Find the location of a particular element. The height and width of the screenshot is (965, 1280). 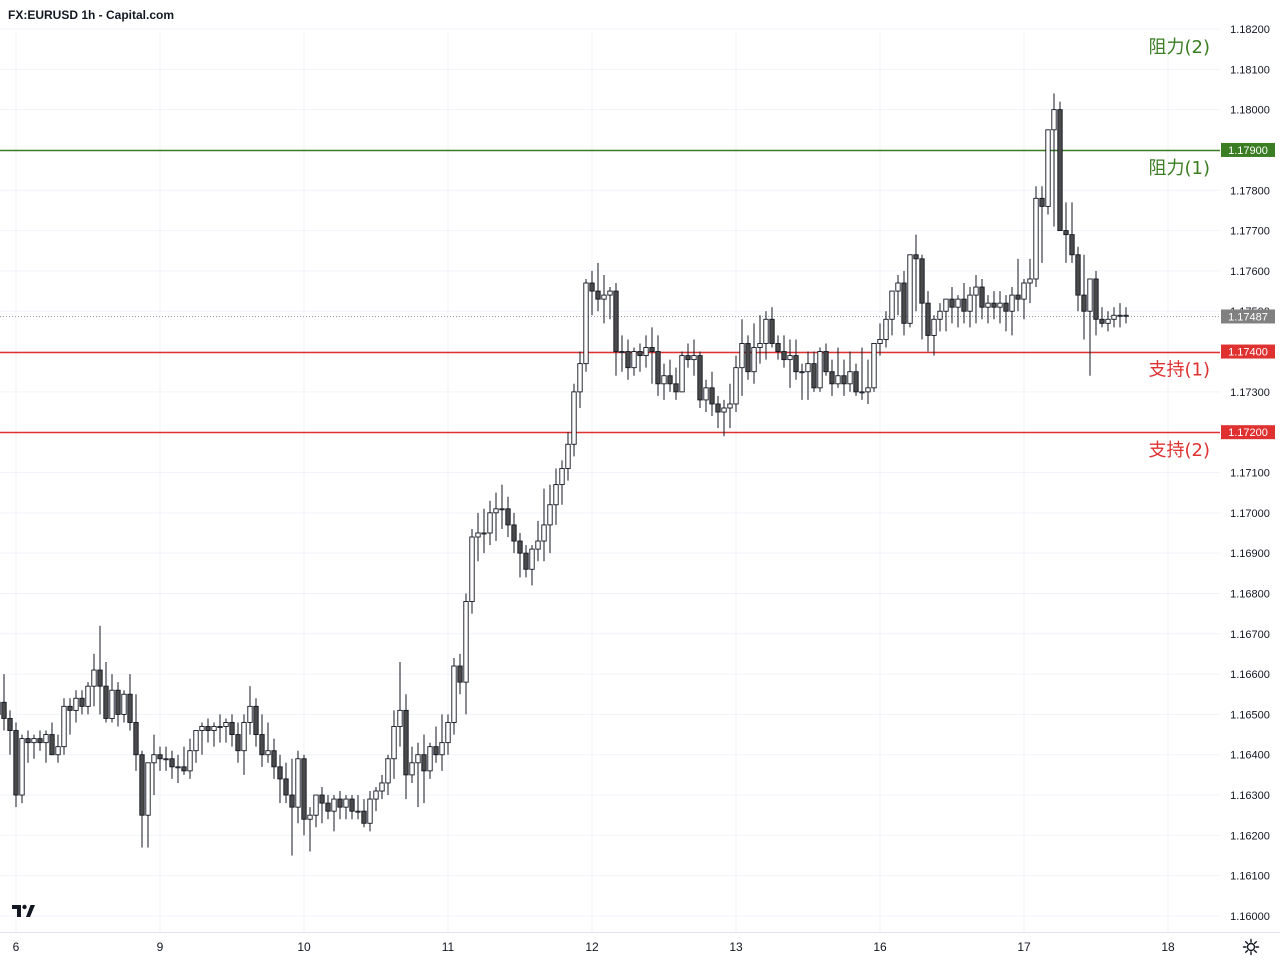

price-tick-label: 1.16900 is located at coordinates (1250, 554).